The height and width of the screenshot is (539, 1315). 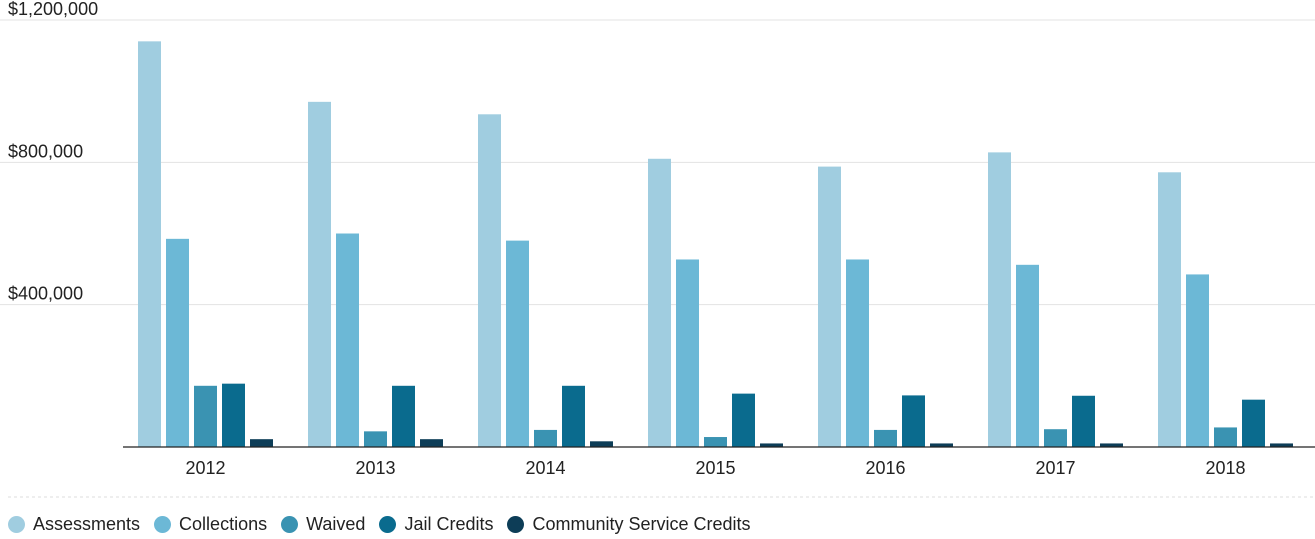 I want to click on bar-jail-credits-2016, so click(x=913, y=421).